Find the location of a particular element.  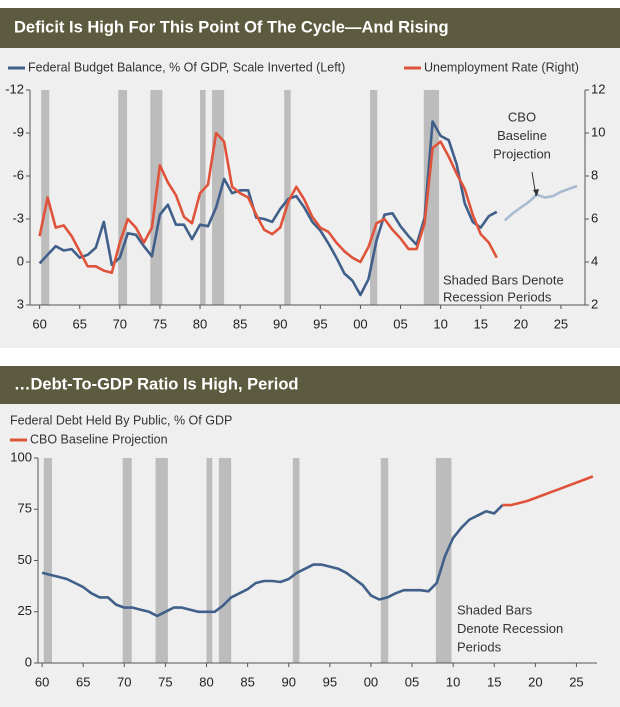

chart-title: …Debt-To-GDP Ratio Is High, Period is located at coordinates (156, 384).